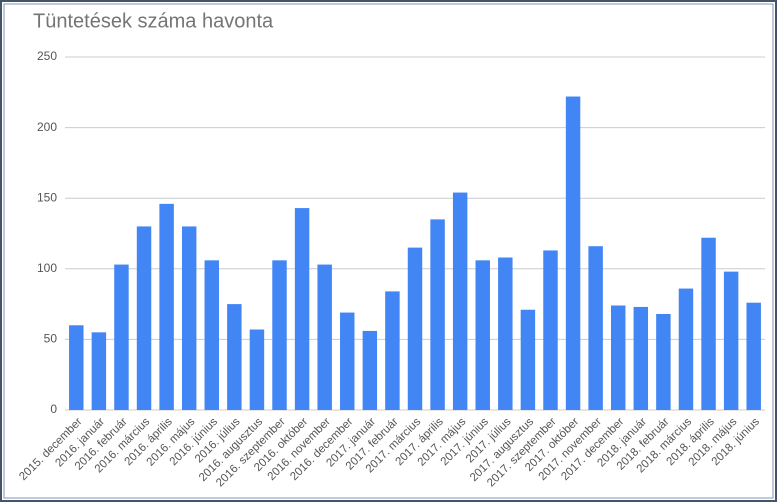  I want to click on y-tick-label: 0, so click(53, 409).